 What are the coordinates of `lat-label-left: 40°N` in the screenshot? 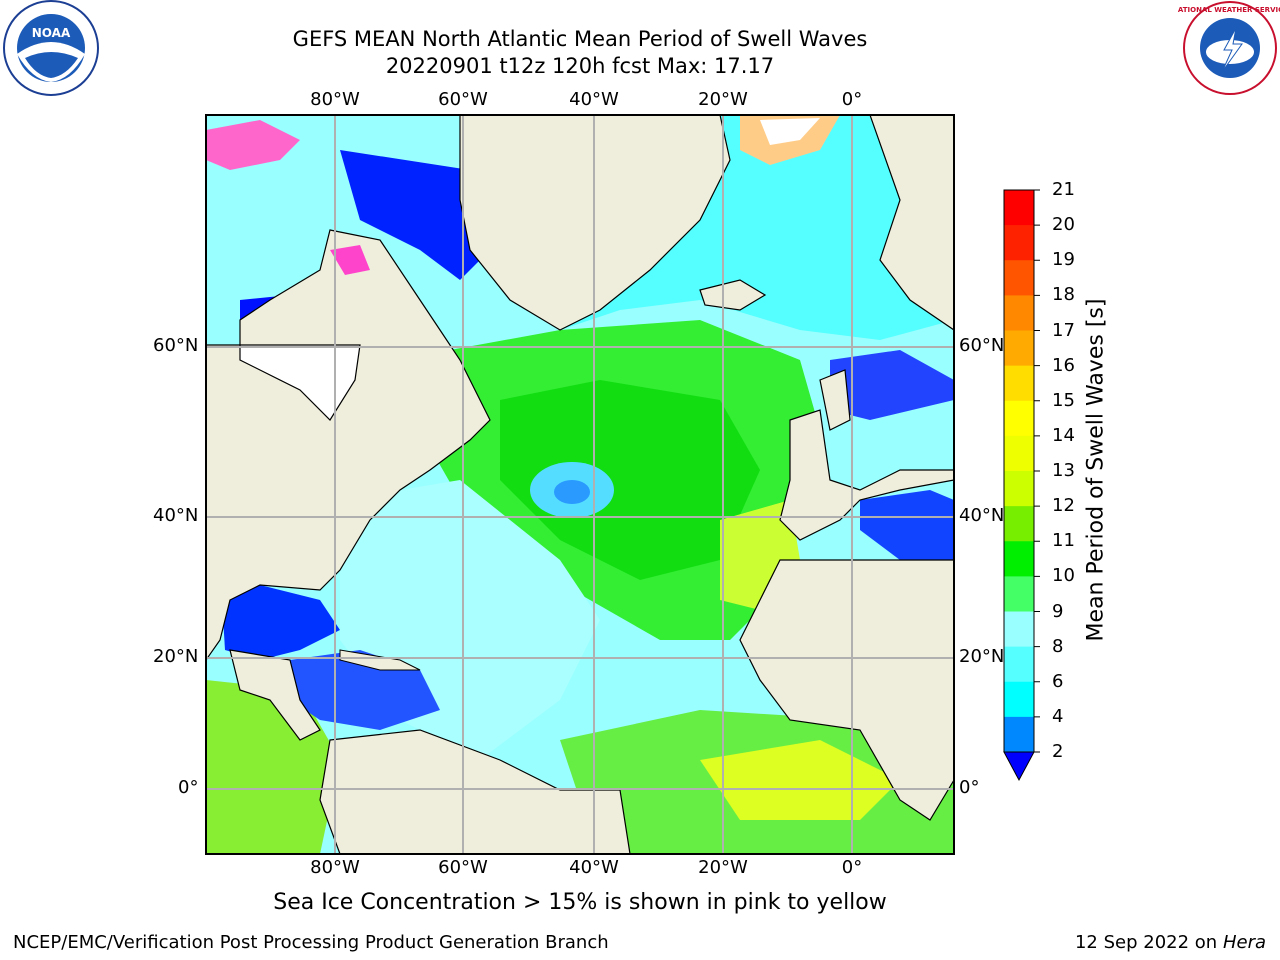 It's located at (176, 515).